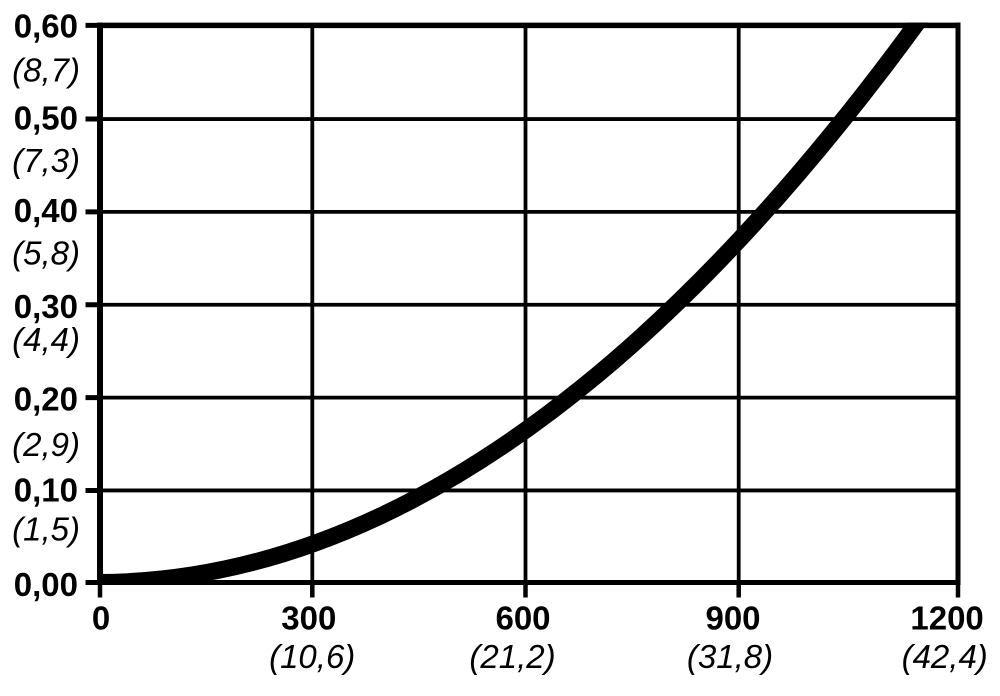 The image size is (1000, 696). What do you see at coordinates (46, 160) in the screenshot?
I see `svg-text: (7,3)` at bounding box center [46, 160].